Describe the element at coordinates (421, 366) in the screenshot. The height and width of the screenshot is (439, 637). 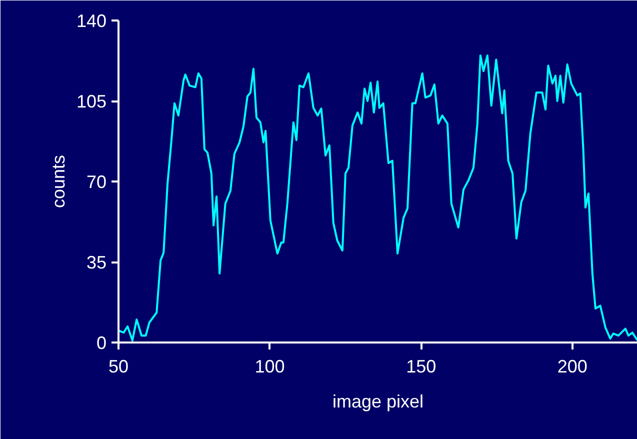
I see `x-tick-label: 150` at that location.